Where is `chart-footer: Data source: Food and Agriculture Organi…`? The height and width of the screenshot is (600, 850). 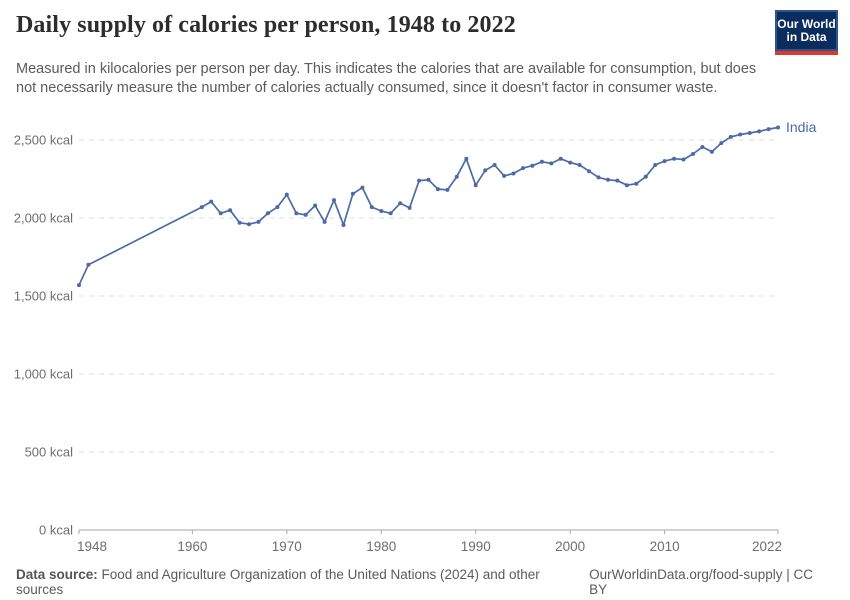
chart-footer: Data source: Food and Agriculture Organi… is located at coordinates (425, 582).